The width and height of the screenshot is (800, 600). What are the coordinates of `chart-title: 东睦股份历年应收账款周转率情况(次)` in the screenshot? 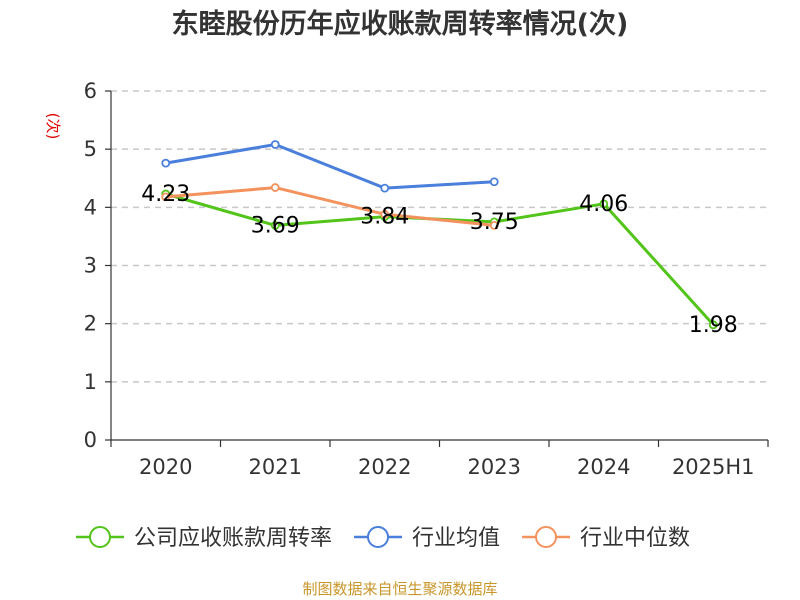 It's located at (400, 24).